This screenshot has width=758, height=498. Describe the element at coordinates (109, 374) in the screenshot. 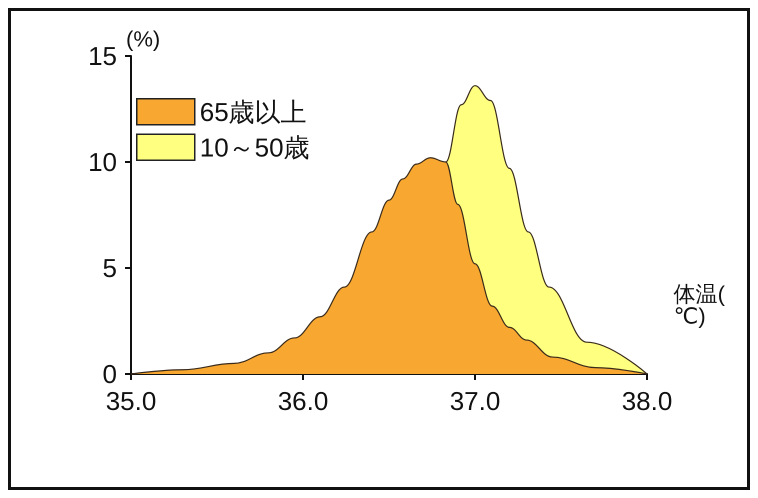

I see `y-tick-label: 0` at that location.